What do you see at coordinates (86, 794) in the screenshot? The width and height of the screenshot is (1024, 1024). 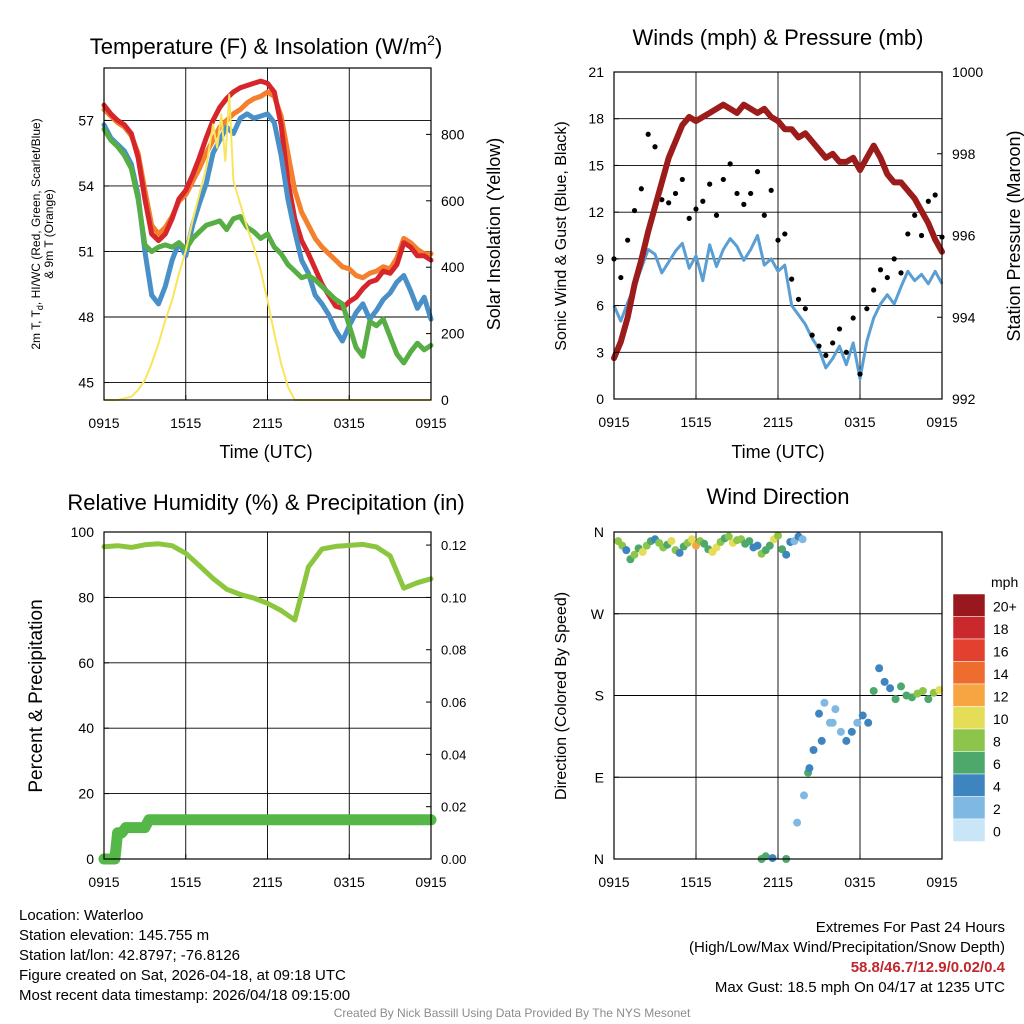 I see `y-tick-label: 20` at bounding box center [86, 794].